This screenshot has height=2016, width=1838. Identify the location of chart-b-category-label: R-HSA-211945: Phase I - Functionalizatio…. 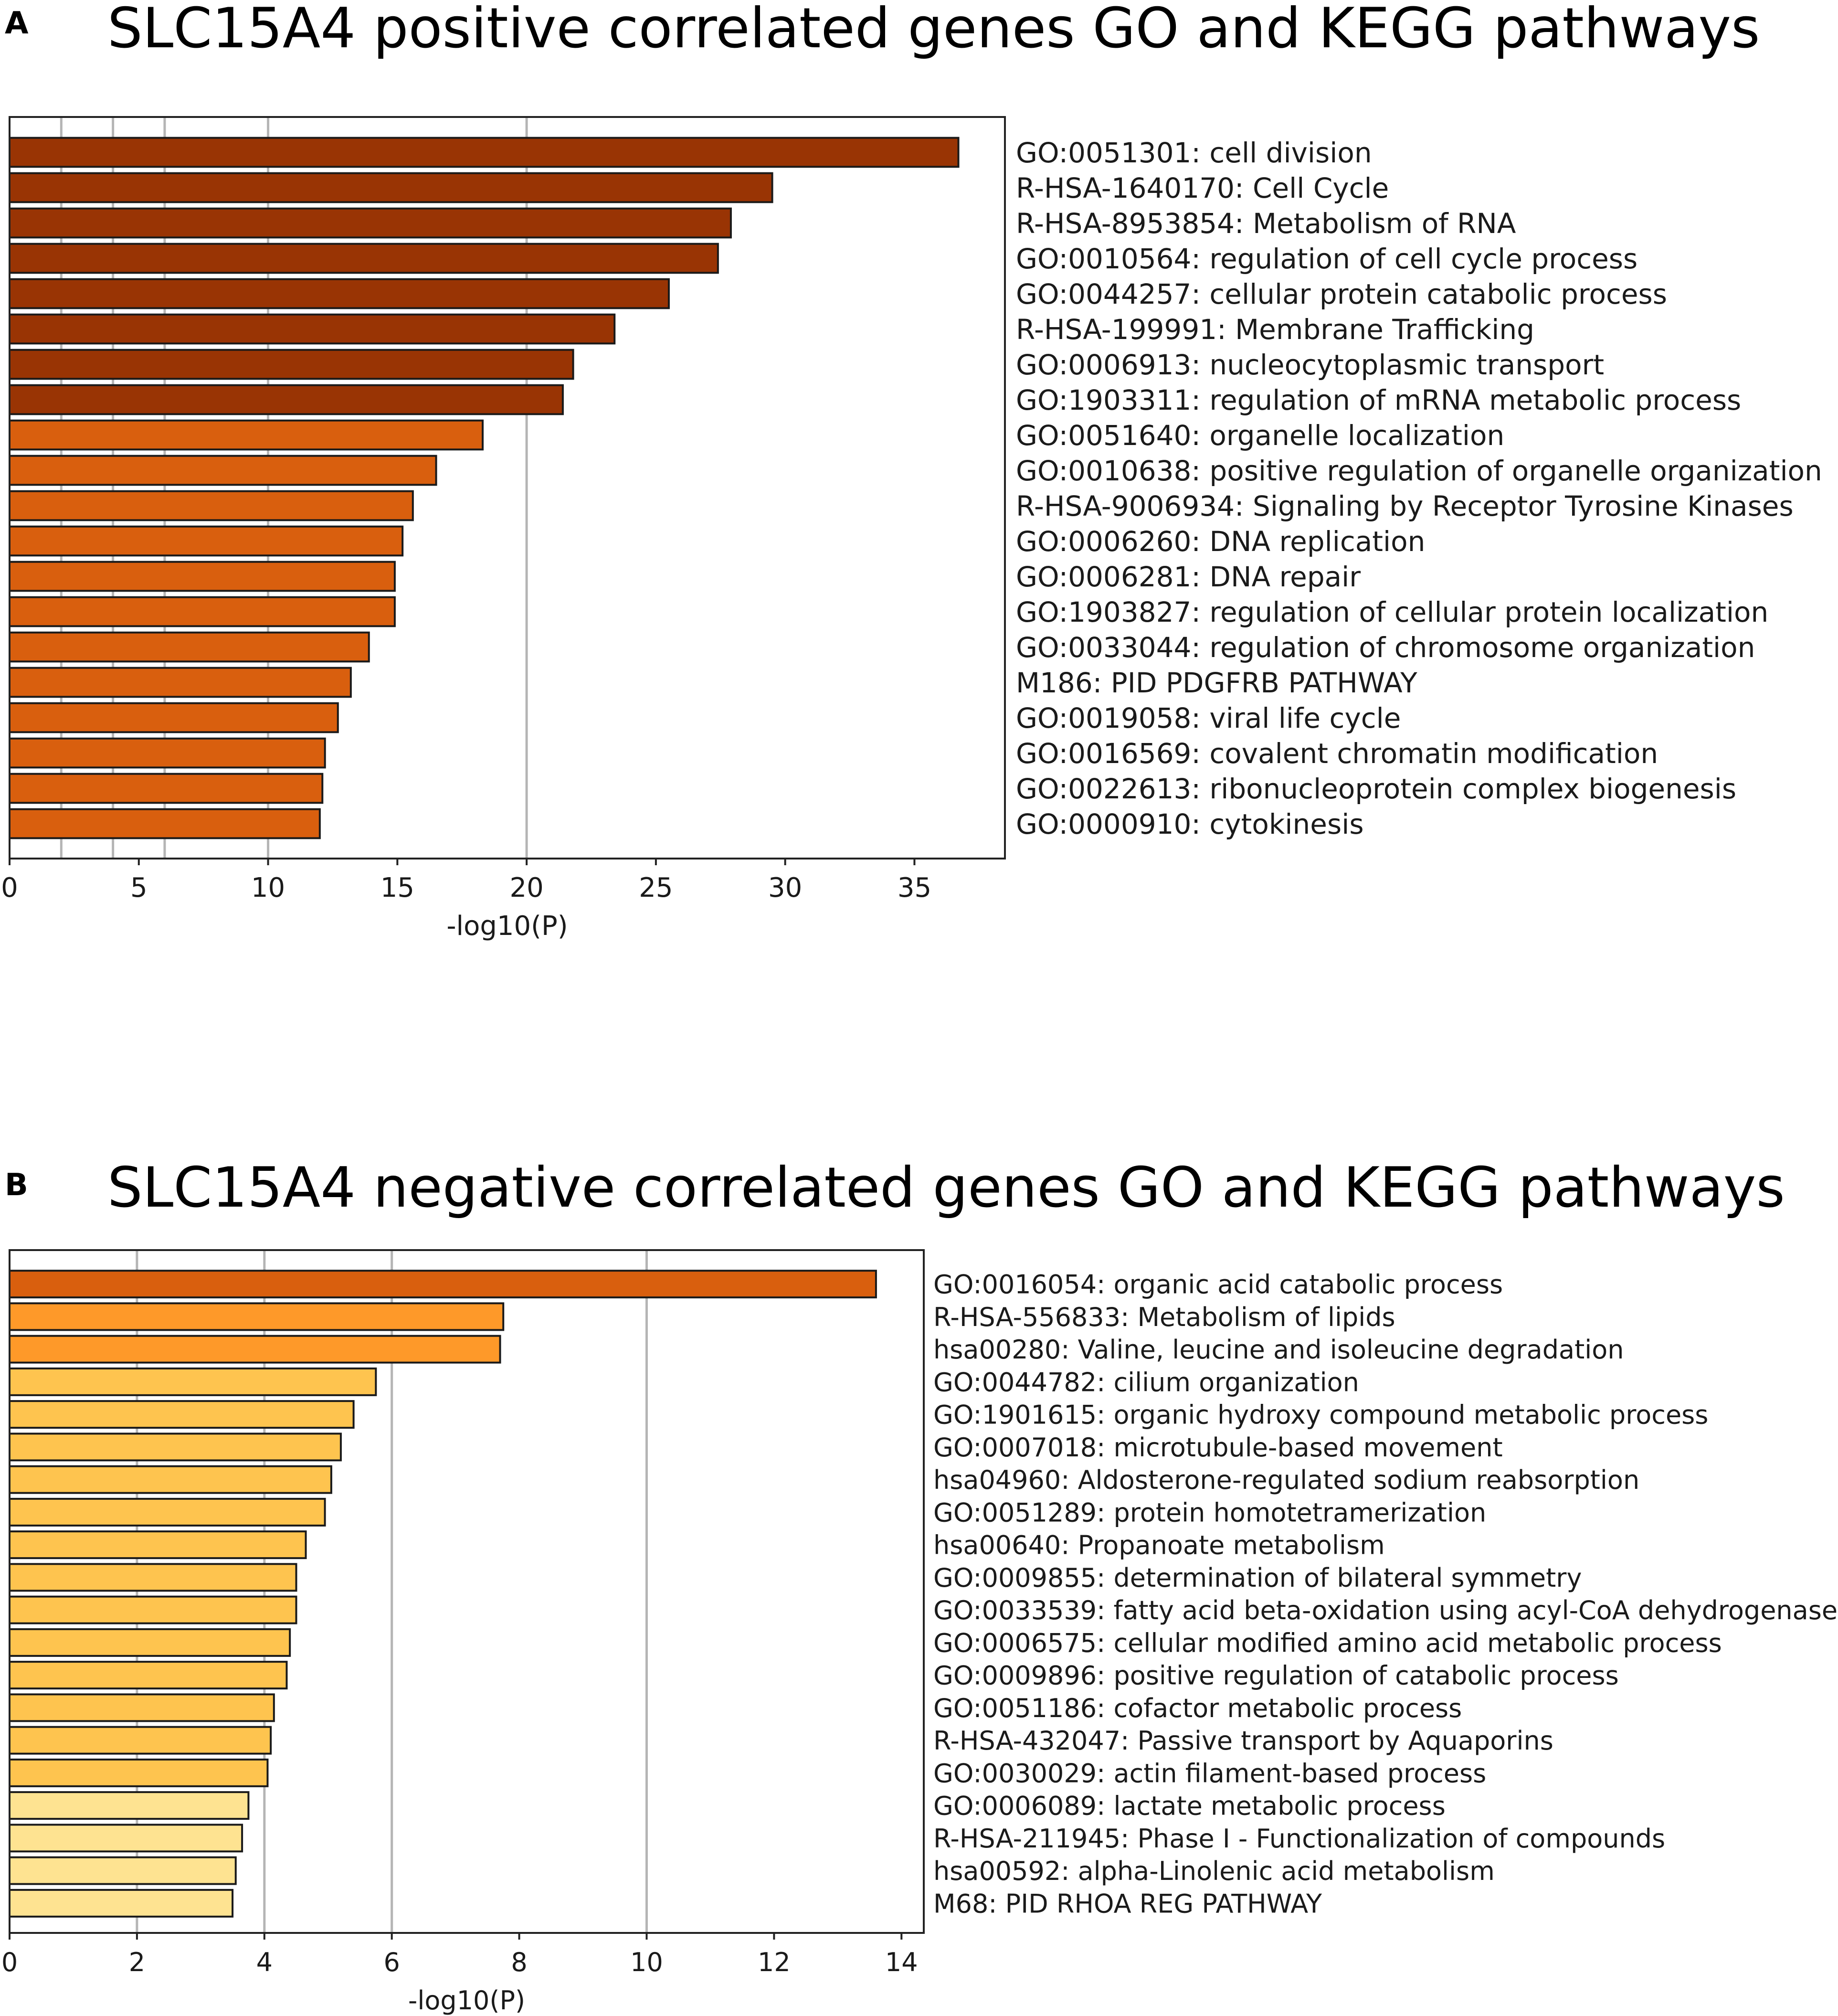
(1299, 1839).